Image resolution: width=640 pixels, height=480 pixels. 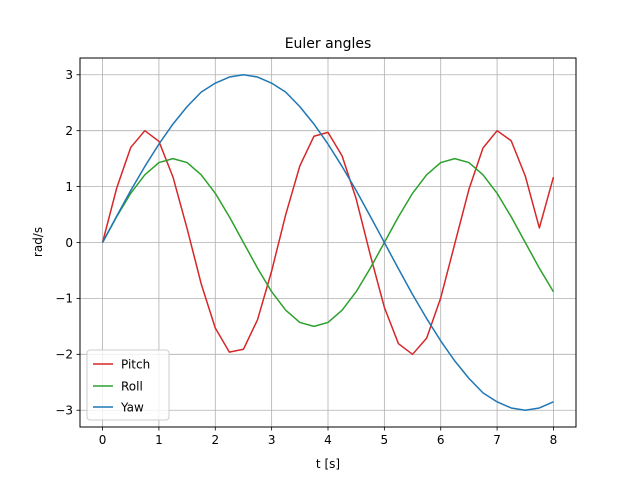 I want to click on x-tick-label: 6, so click(x=441, y=440).